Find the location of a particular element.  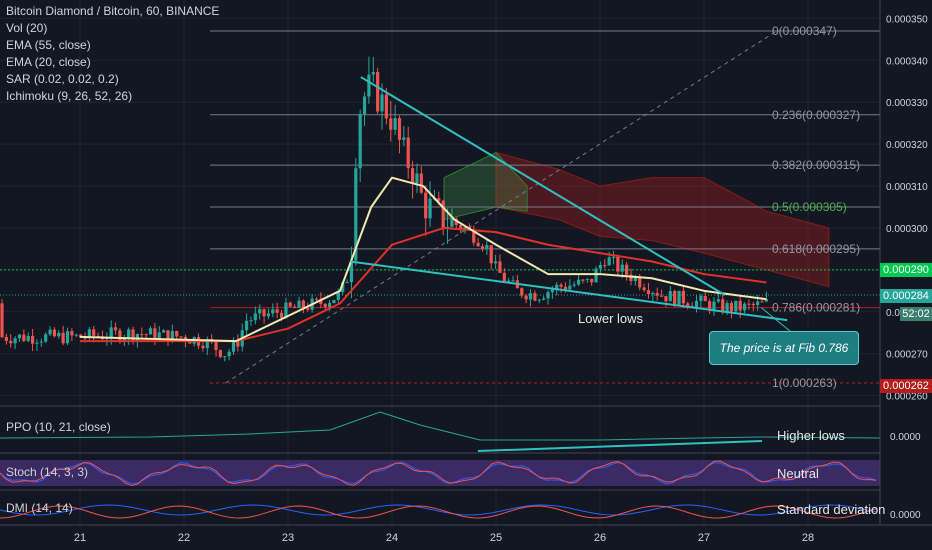

ppo-line is located at coordinates (440, 426).